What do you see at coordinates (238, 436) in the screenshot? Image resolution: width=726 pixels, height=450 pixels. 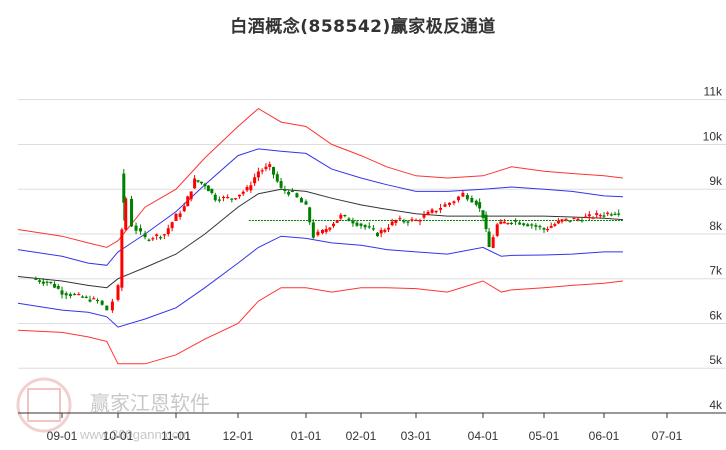 I see `x-tick-label: 12-01` at bounding box center [238, 436].